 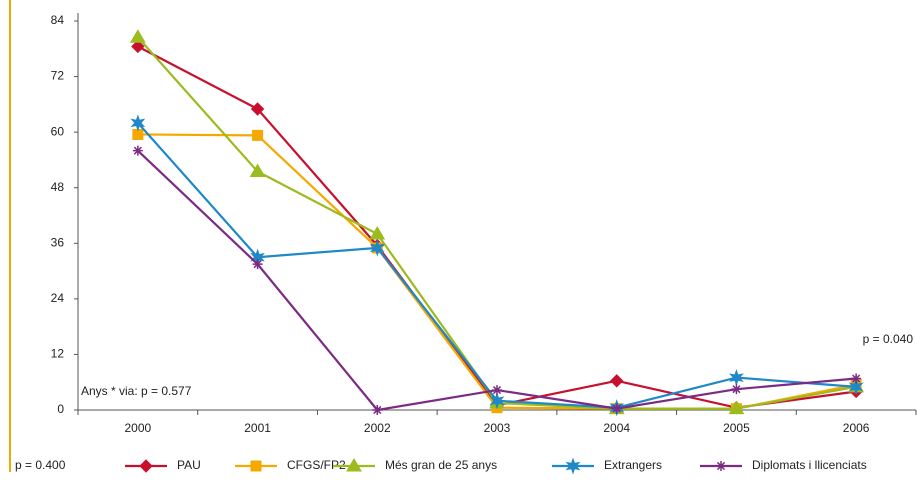 I want to click on y-tick-label: 12, so click(x=58, y=354).